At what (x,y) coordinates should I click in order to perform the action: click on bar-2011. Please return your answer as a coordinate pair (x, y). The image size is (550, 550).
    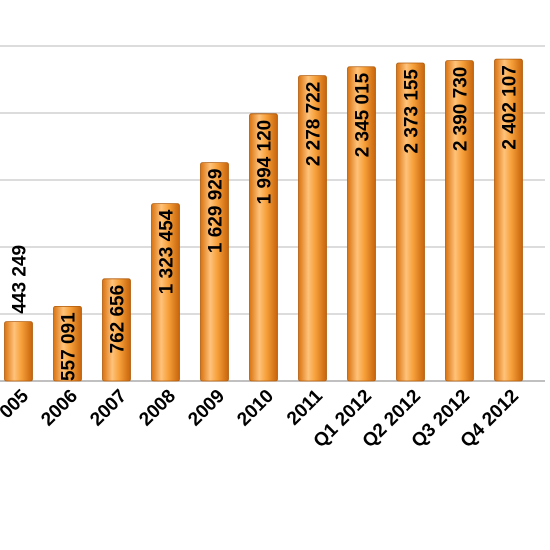
    Looking at the image, I should click on (312, 228).